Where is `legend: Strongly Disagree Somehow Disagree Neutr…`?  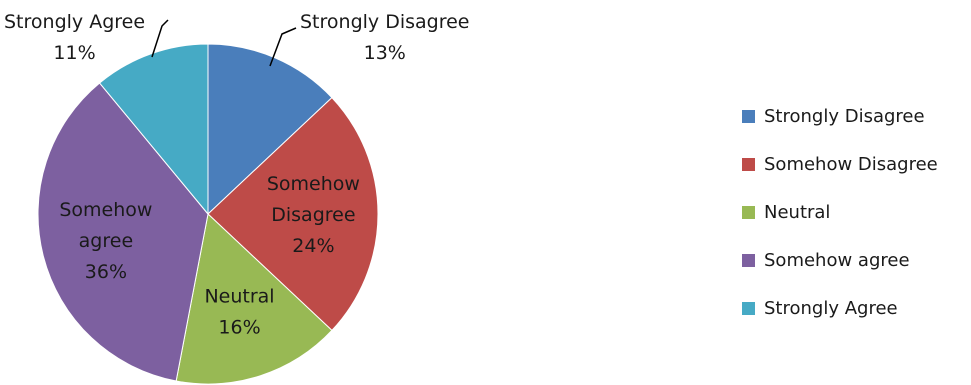 legend: Strongly Disagree Somehow Disagree Neutr… is located at coordinates (856, 224).